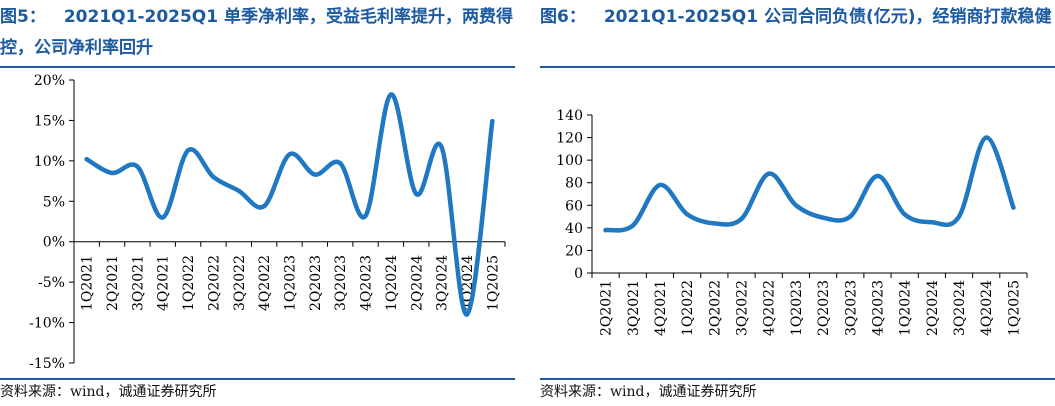 The height and width of the screenshot is (406, 1055). I want to click on y-tick-label: 40, so click(574, 229).